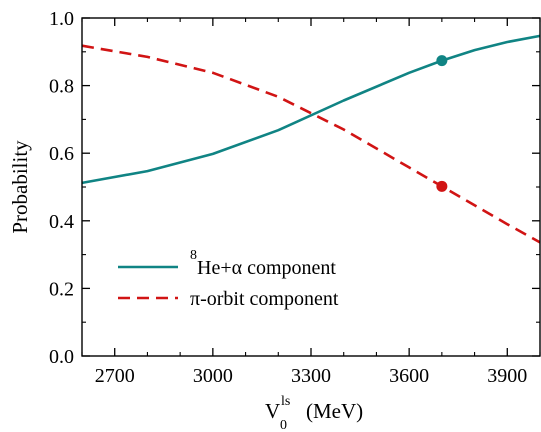 The height and width of the screenshot is (432, 541). I want to click on x-axis-label-sub: 0, so click(283, 425).